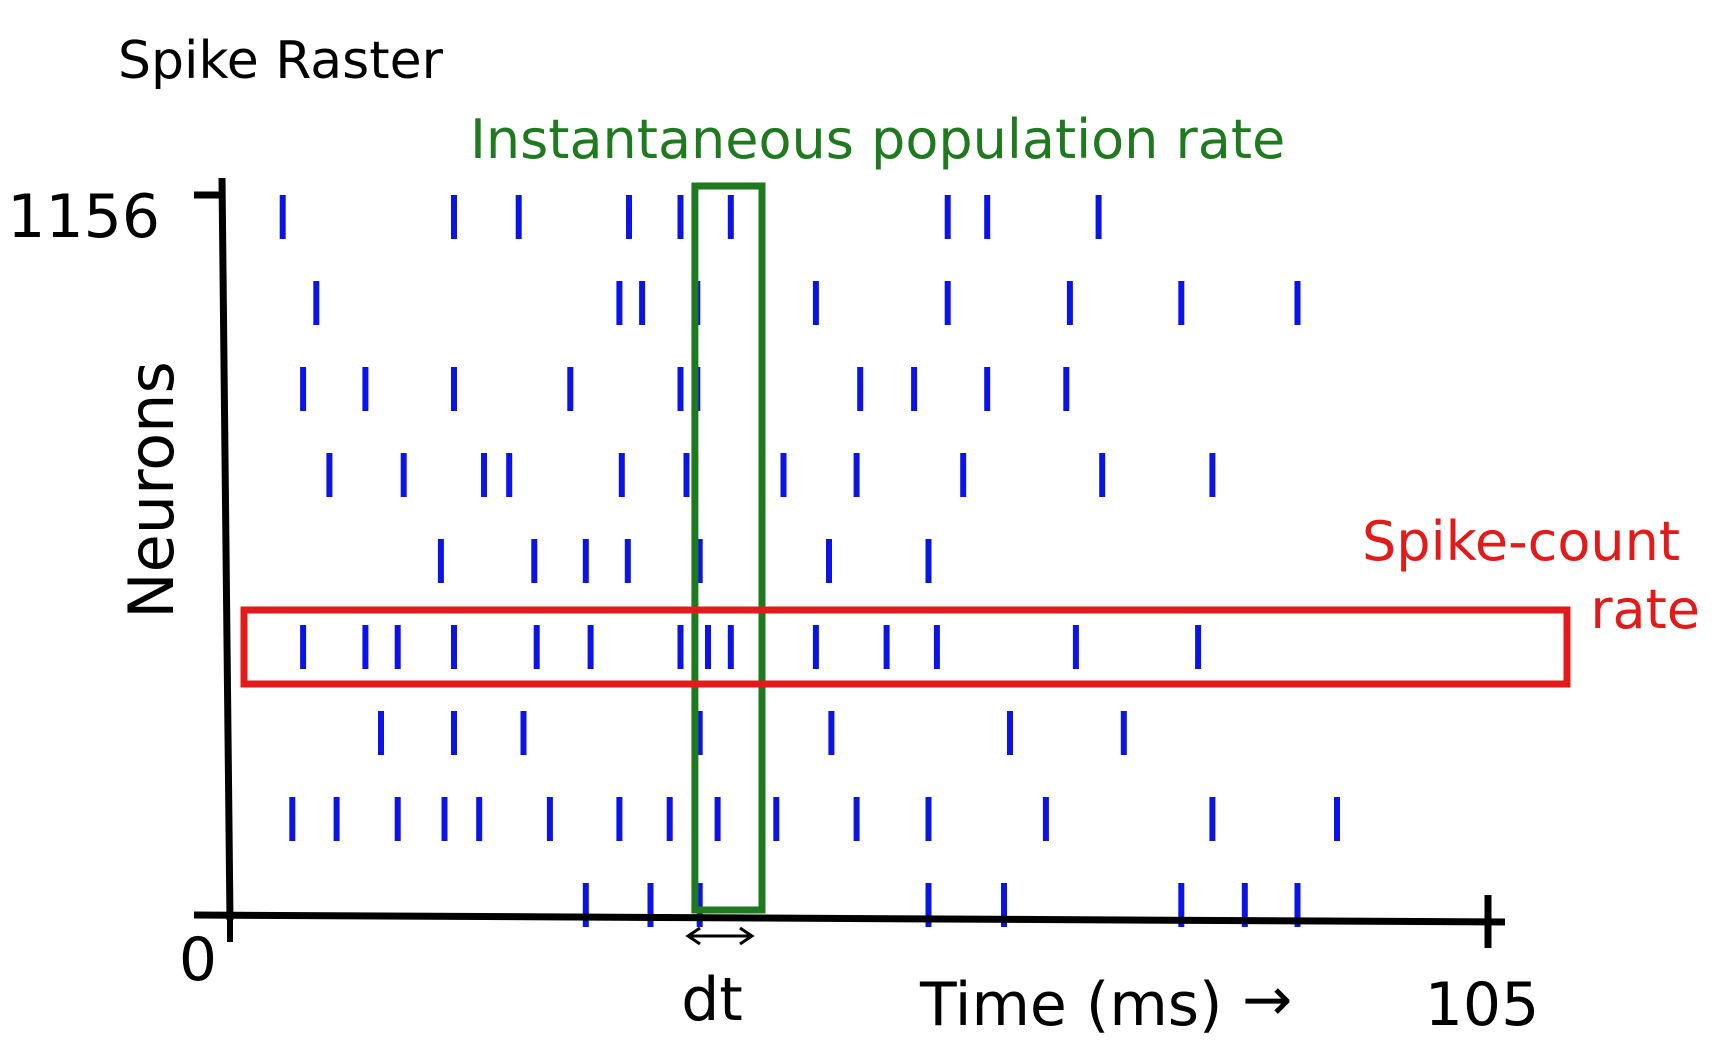 The width and height of the screenshot is (1718, 1052). Describe the element at coordinates (1645, 609) in the screenshot. I see `spike-count-label-line2: rate` at that location.